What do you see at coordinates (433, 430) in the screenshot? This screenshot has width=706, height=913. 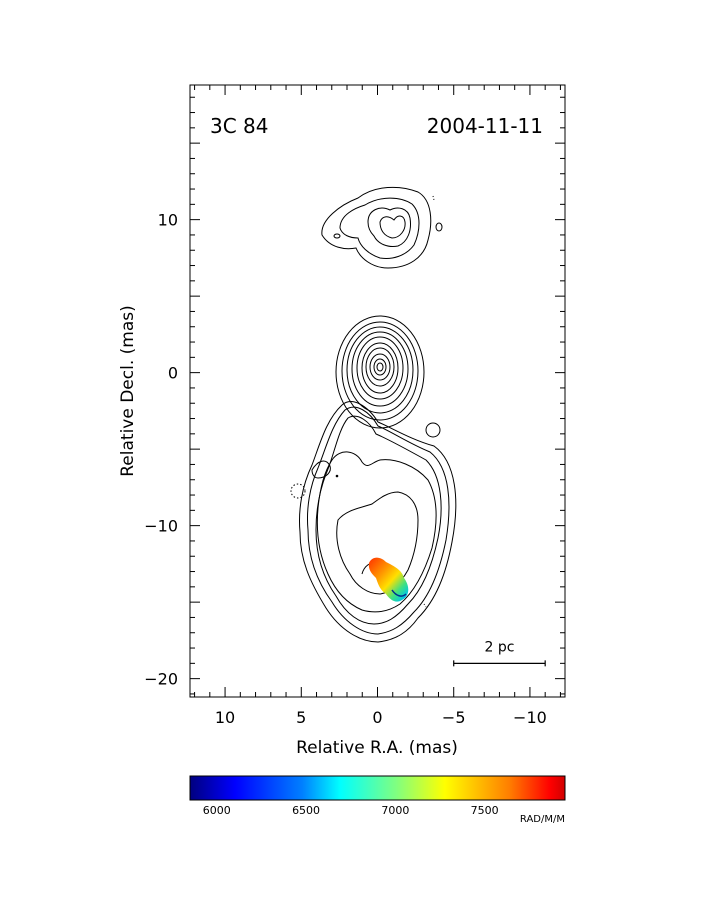 I see `core-side-blob` at bounding box center [433, 430].